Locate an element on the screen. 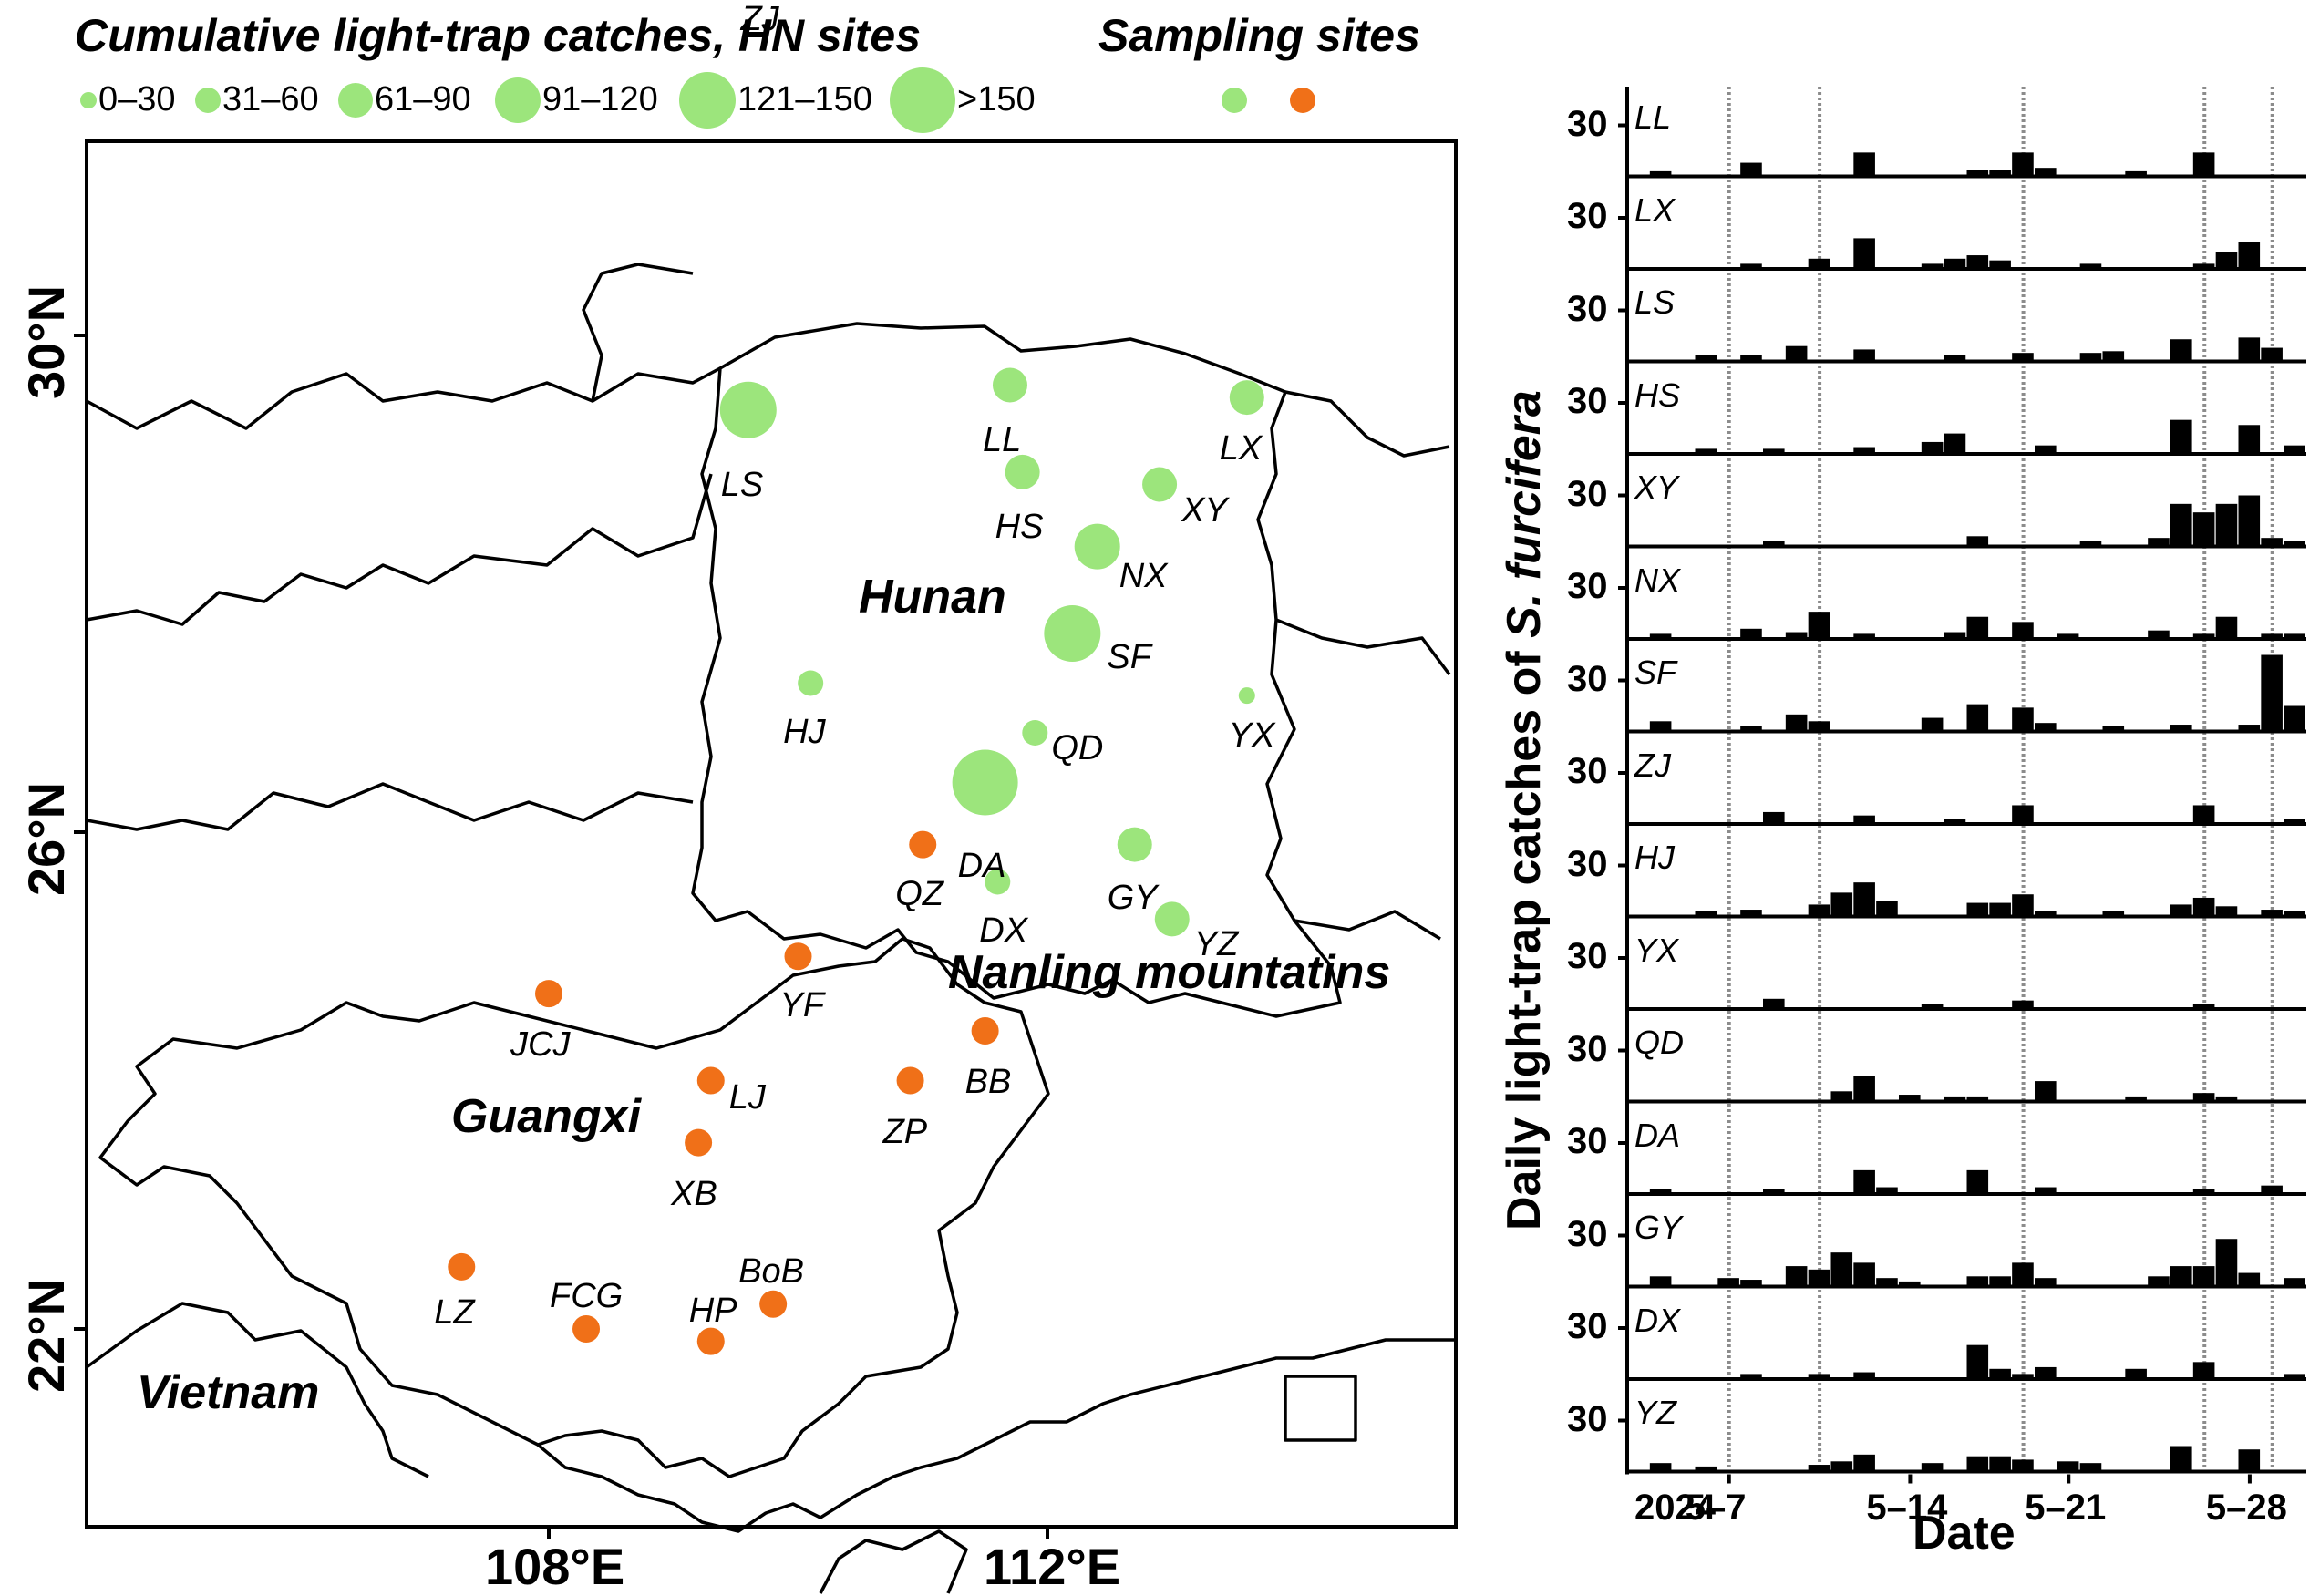 This screenshot has width=2320, height=1596. site-label-zj: ZJ is located at coordinates (759, 19).